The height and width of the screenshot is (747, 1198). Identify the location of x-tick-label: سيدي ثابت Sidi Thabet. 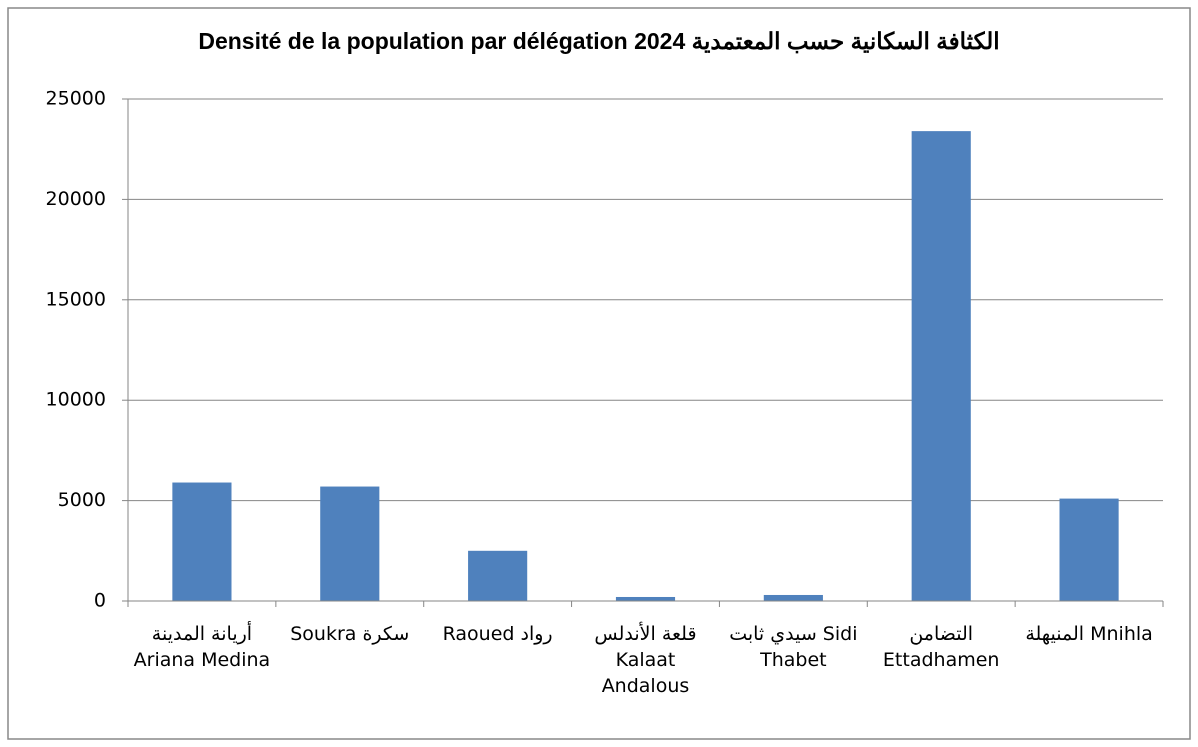
(793, 647).